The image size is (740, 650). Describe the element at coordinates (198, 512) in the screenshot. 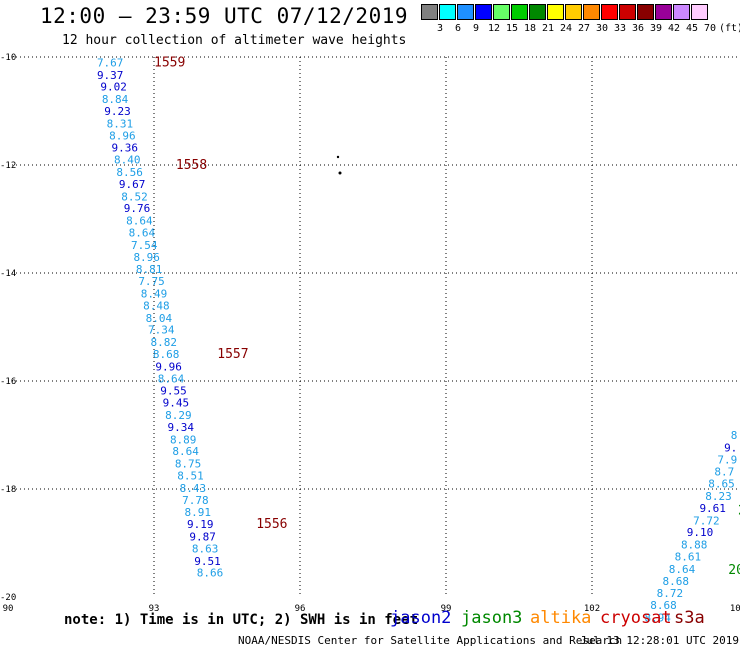

I see `swh-value: 8.91` at that location.